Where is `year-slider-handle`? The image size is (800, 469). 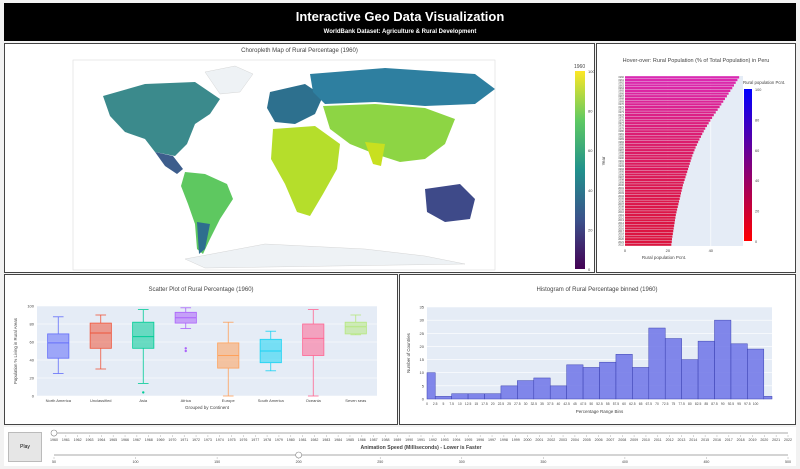 year-slider-handle is located at coordinates (54, 433).